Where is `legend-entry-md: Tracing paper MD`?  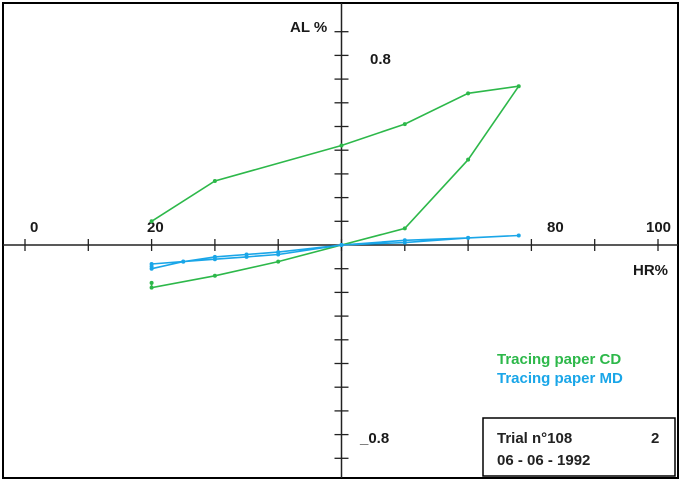 legend-entry-md: Tracing paper MD is located at coordinates (560, 378).